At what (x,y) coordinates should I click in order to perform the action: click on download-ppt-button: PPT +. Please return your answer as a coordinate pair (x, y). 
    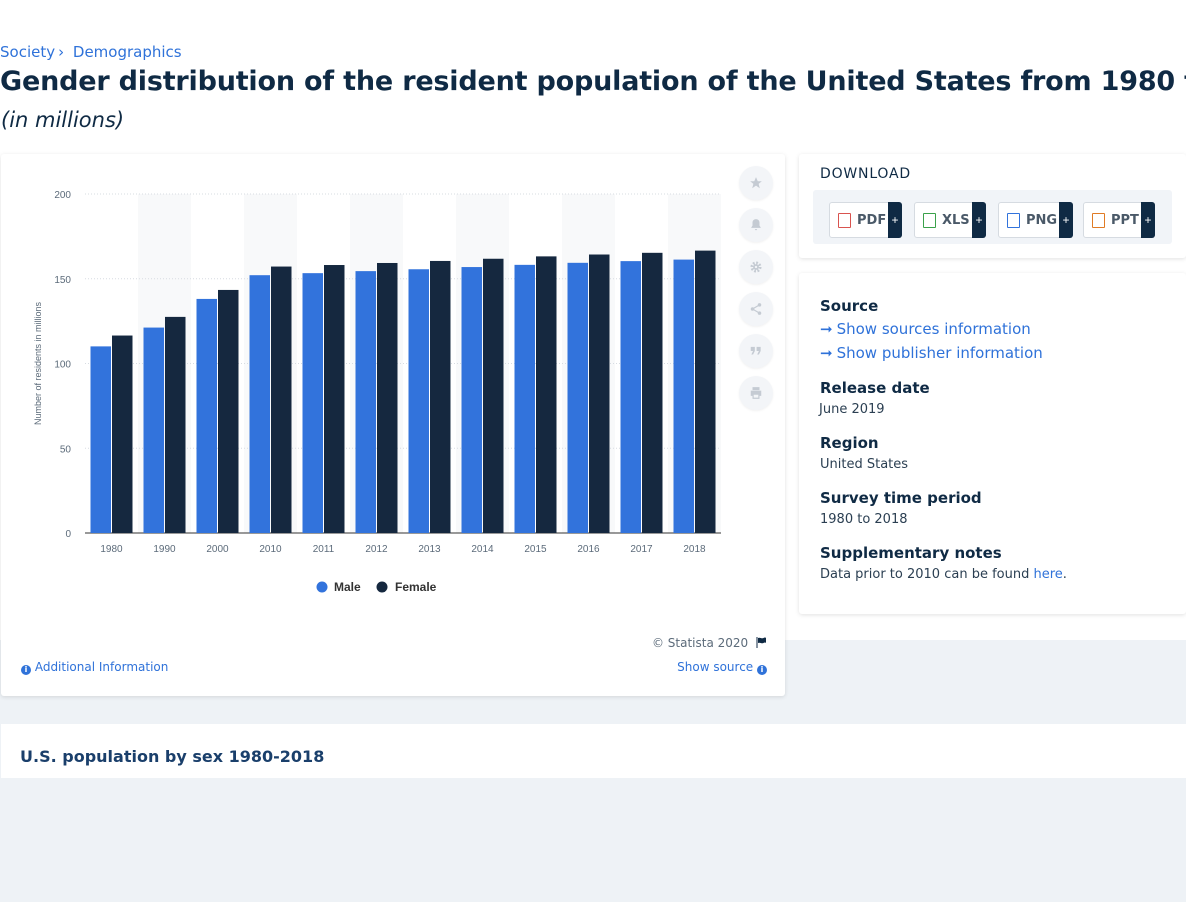
    Looking at the image, I should click on (1119, 220).